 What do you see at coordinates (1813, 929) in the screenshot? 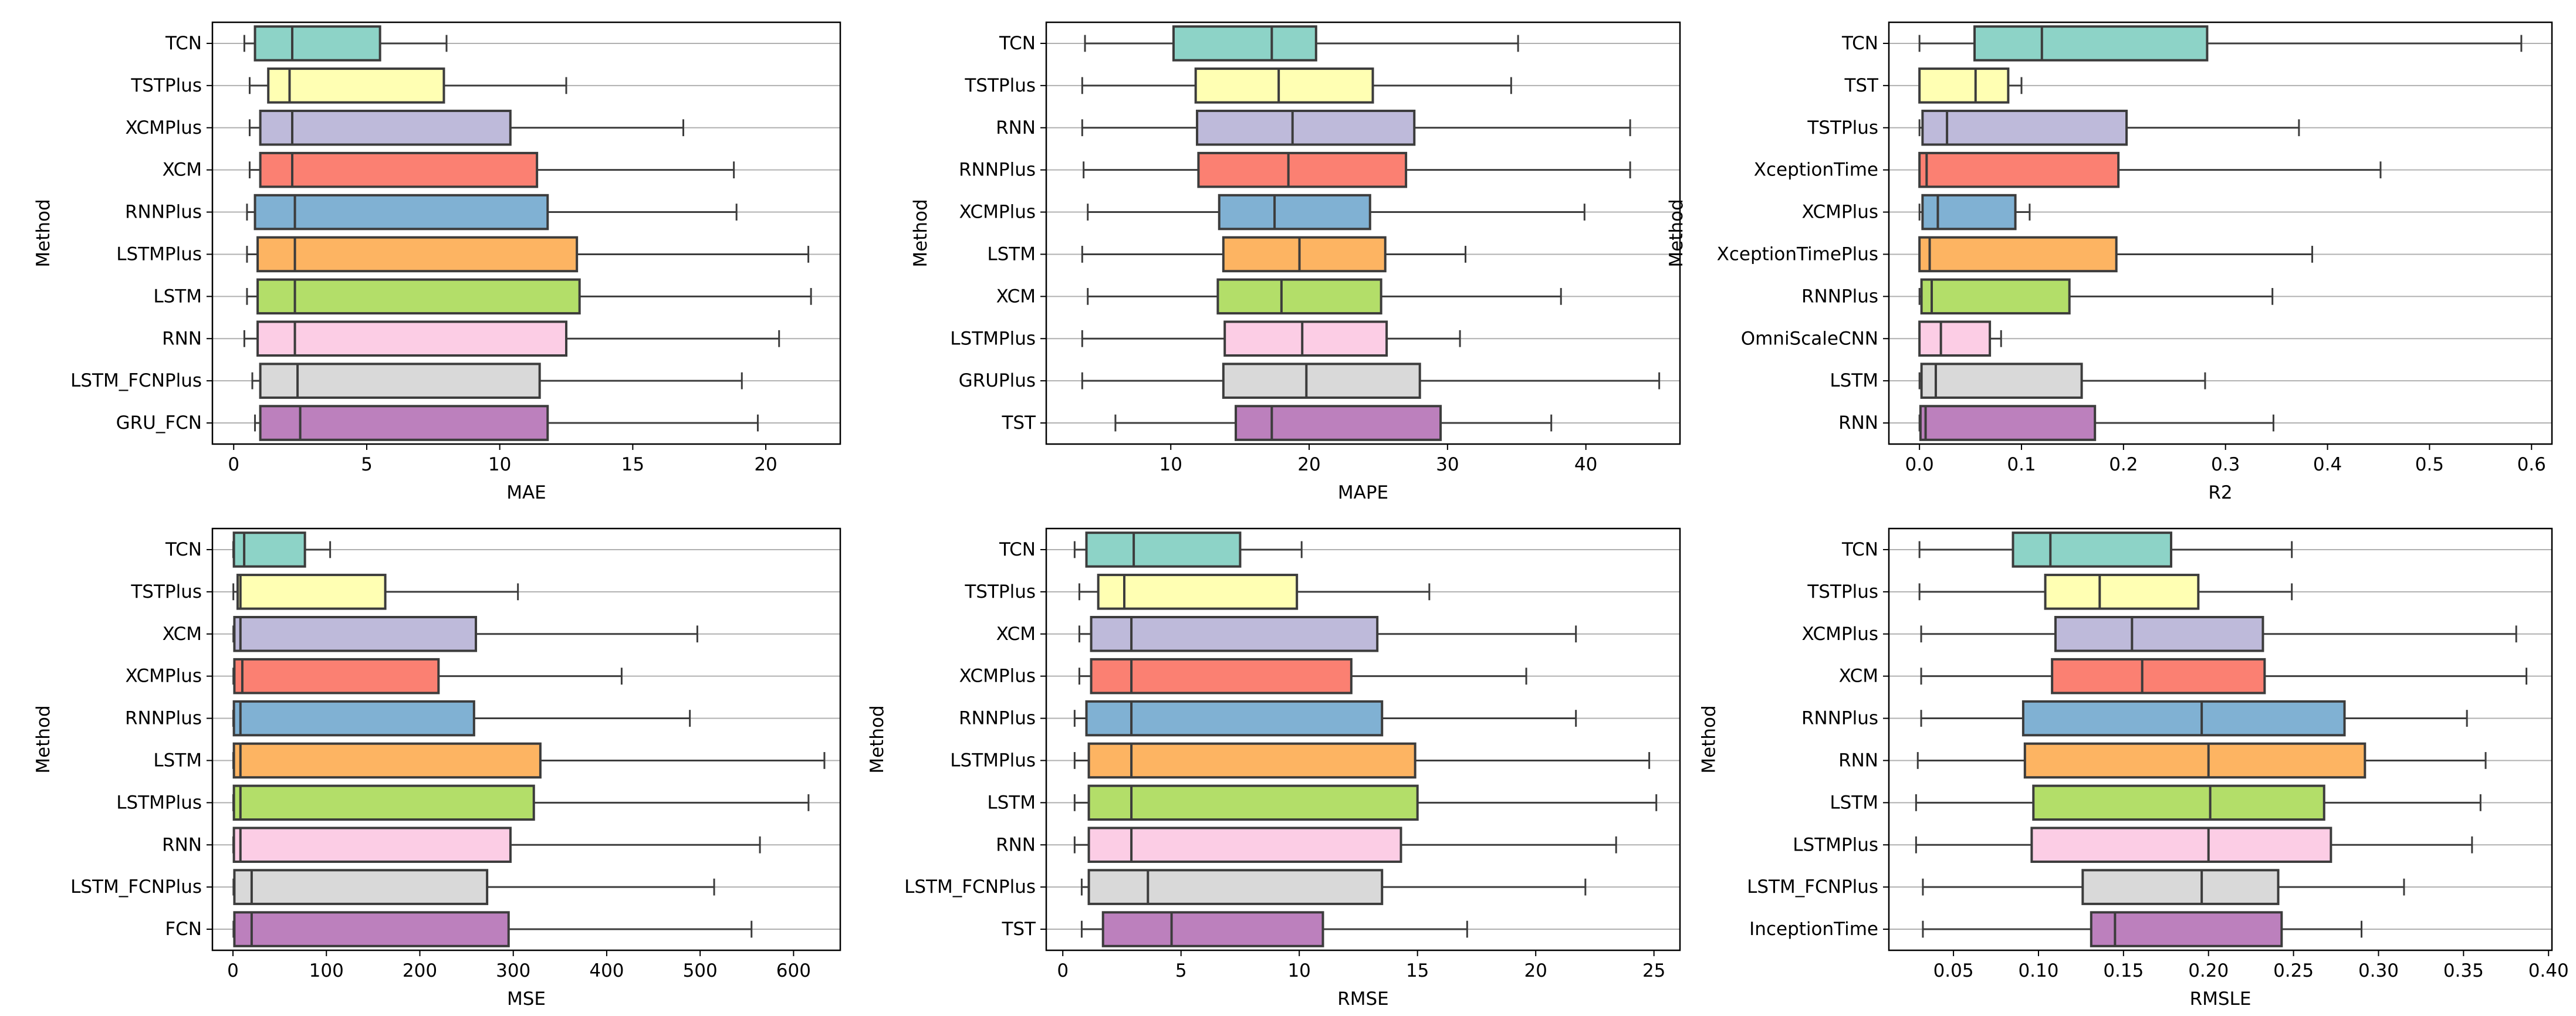
I see `y-tick-label: InceptionTime` at bounding box center [1813, 929].